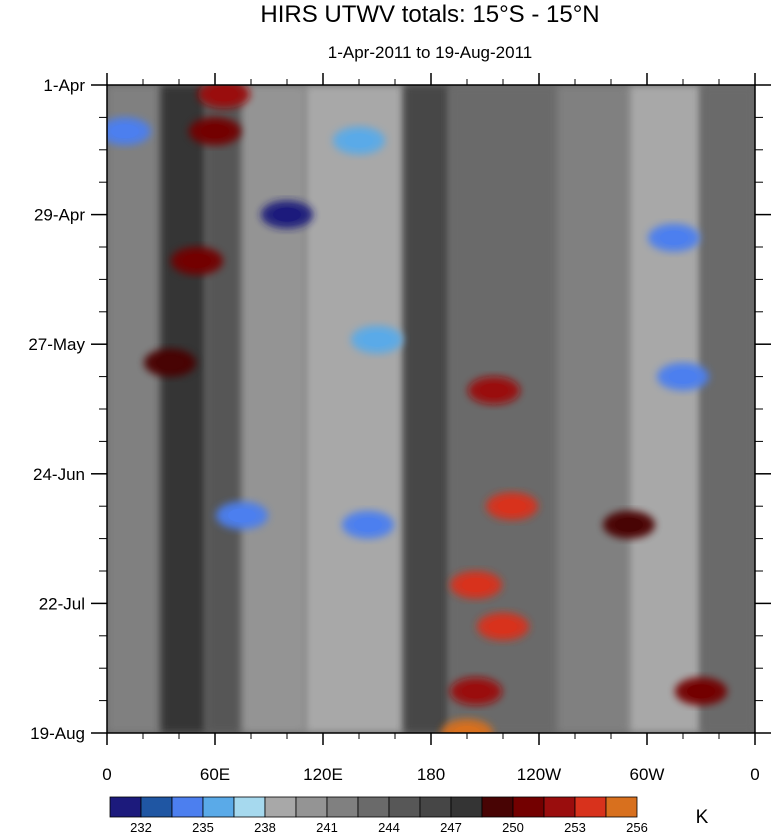  I want to click on x-tick-label: 180, so click(431, 774).